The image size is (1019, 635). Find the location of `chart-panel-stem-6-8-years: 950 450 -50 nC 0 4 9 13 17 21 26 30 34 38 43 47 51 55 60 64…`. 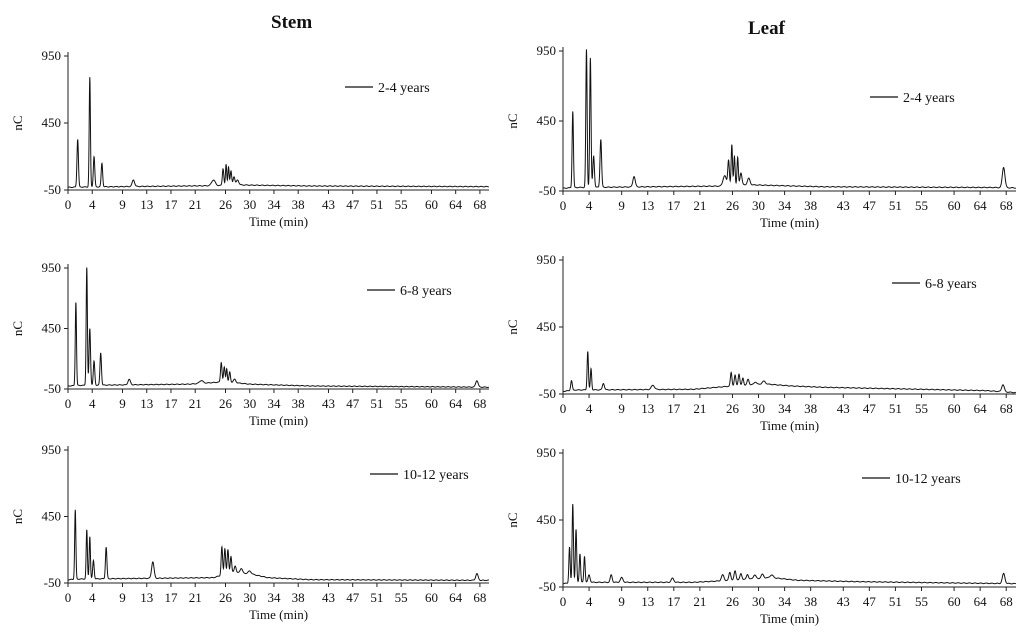

chart-panel-stem-6-8-years: 950 450 -50 nC 0 4 9 13 17 21 26 30 34 38 43 47 51 55 60 64… is located at coordinates (250, 344).